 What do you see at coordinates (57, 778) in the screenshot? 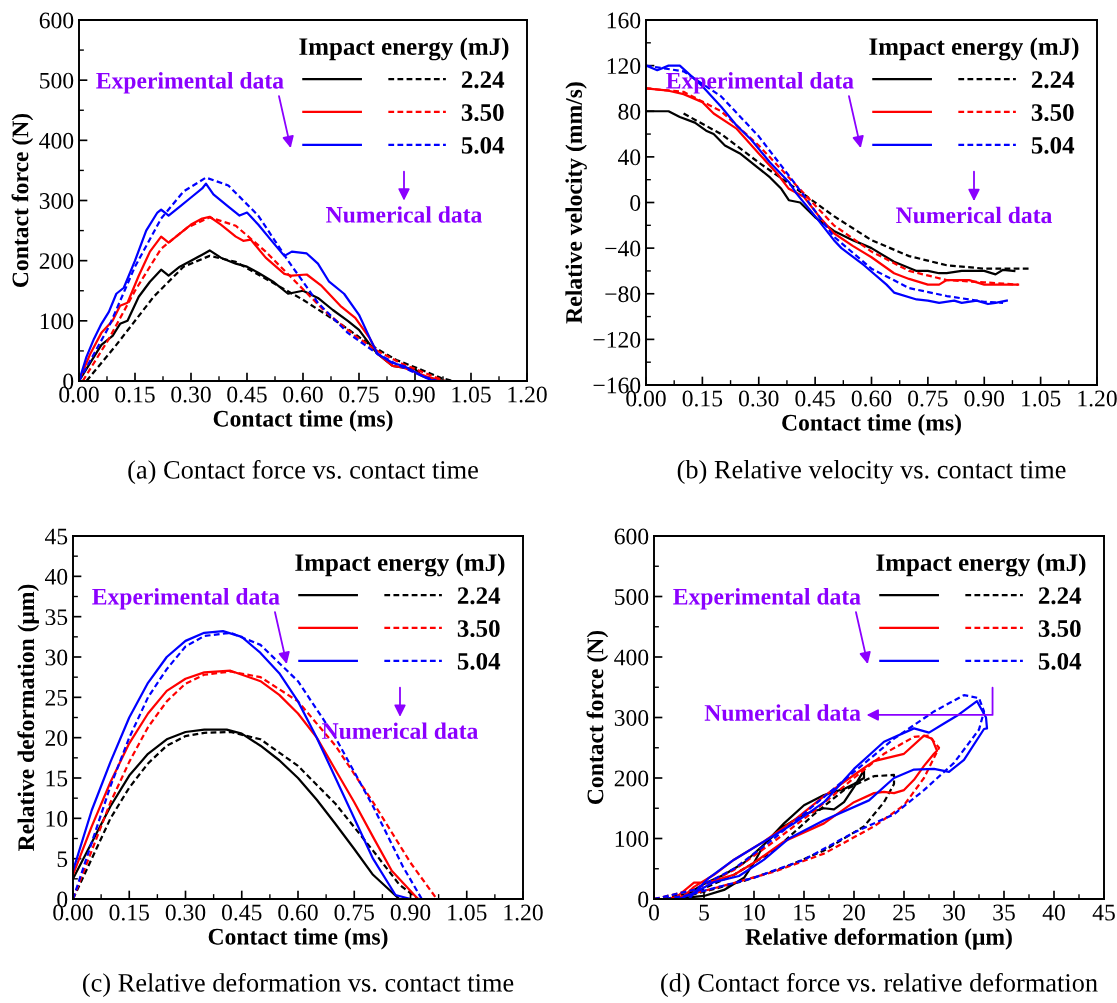
I see `y-tick-label: 15` at bounding box center [57, 778].